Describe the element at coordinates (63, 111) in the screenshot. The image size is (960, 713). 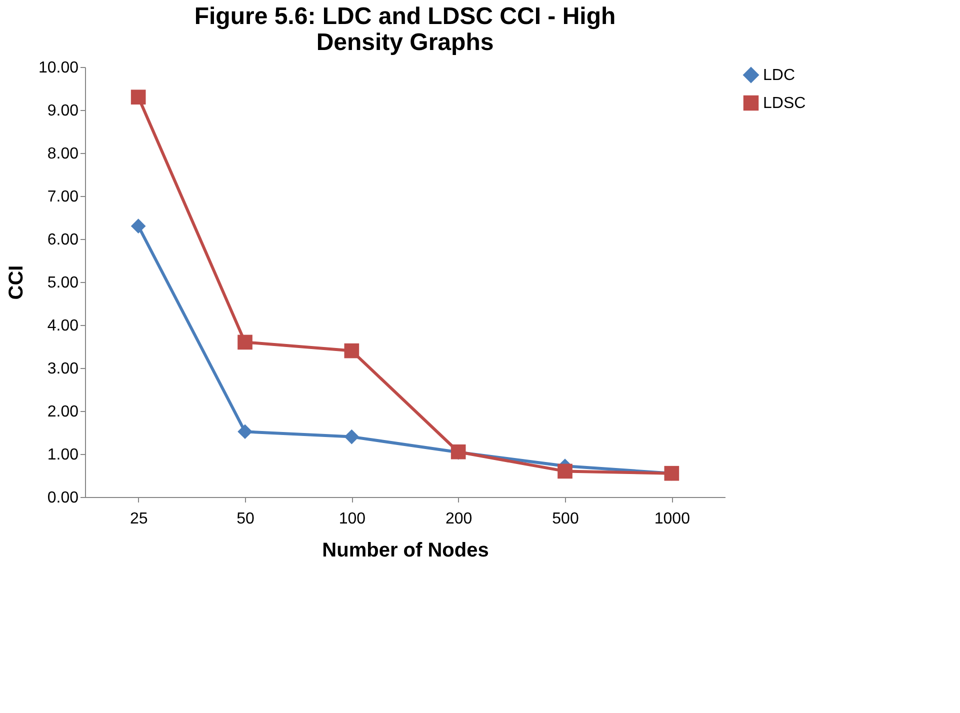
I see `y-tick-label: 9.00` at that location.